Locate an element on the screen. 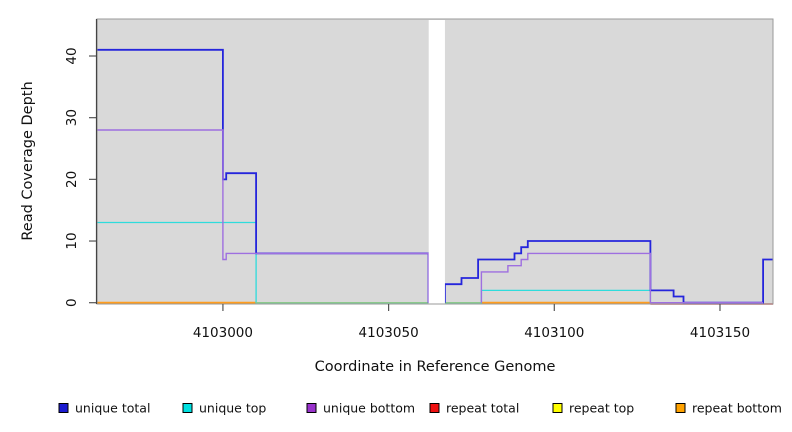 This screenshot has height=432, width=792. coverage-gap-band is located at coordinates (436, 164).